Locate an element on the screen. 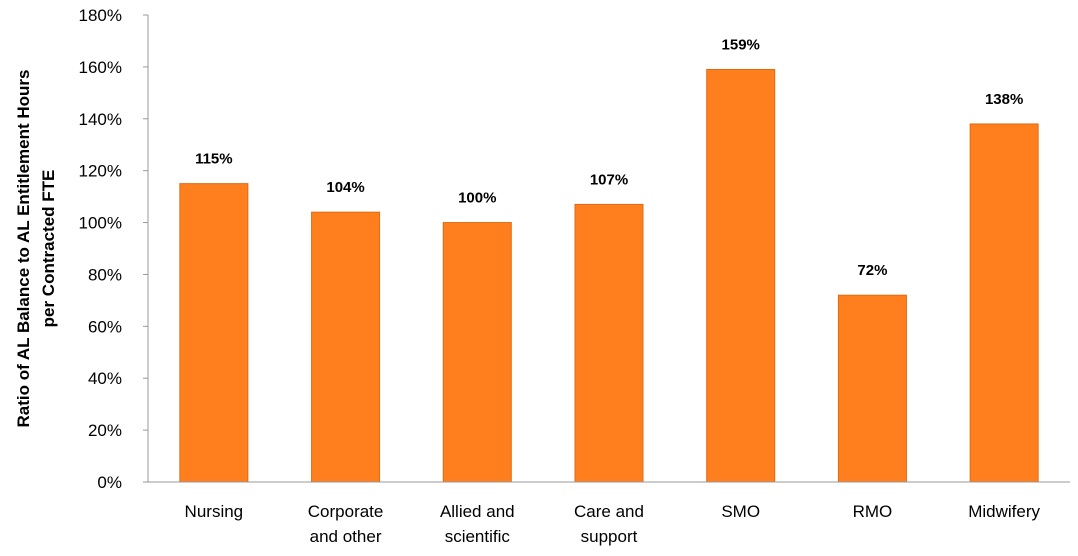  x-category-label: RMO is located at coordinates (873, 511).